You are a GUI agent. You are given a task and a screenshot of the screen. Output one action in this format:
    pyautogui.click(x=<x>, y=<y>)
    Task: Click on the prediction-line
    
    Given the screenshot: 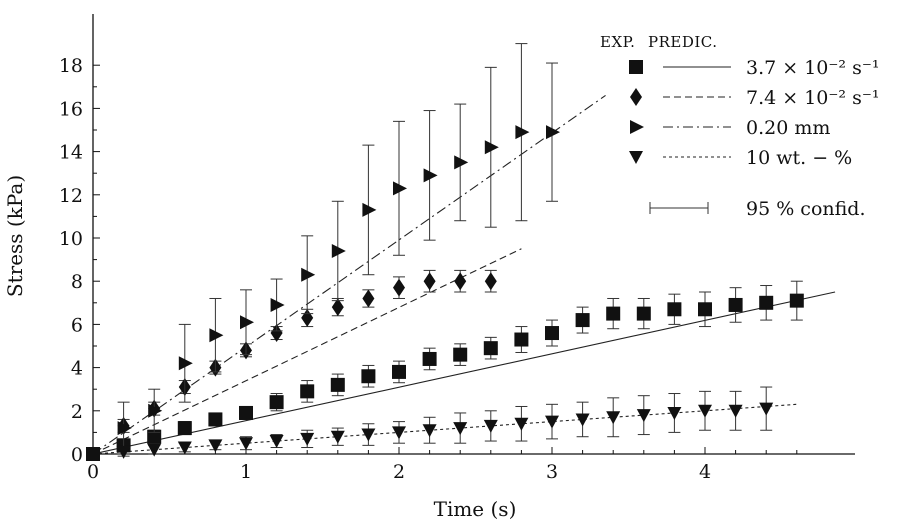 What is the action you would take?
    pyautogui.click(x=445, y=428)
    